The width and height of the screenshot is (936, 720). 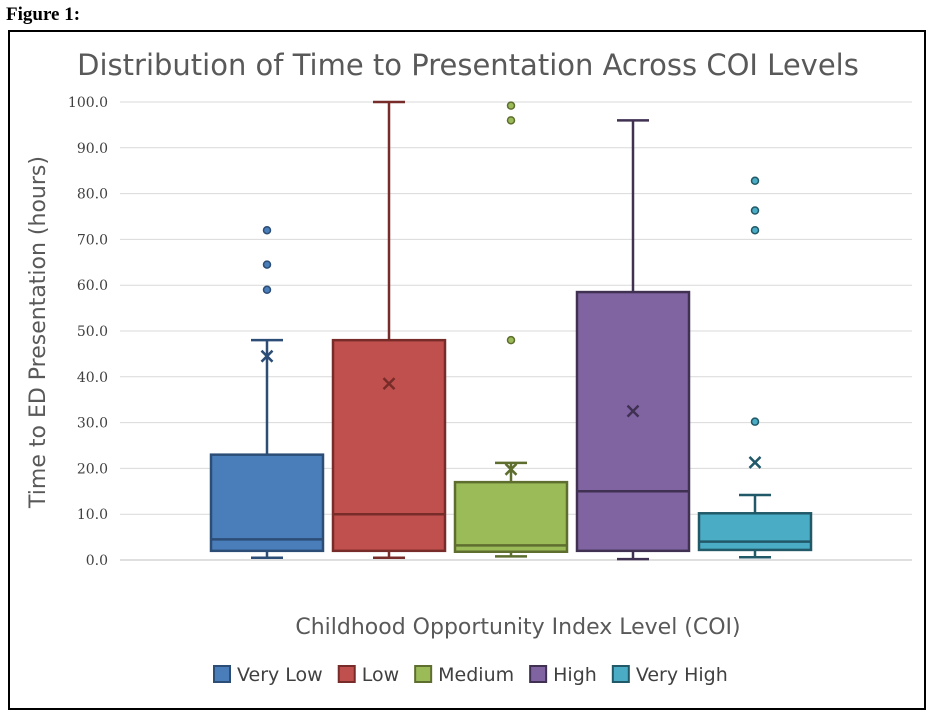 What do you see at coordinates (38, 332) in the screenshot?
I see `y-axis-label: Time to ED Presentation (hours)` at bounding box center [38, 332].